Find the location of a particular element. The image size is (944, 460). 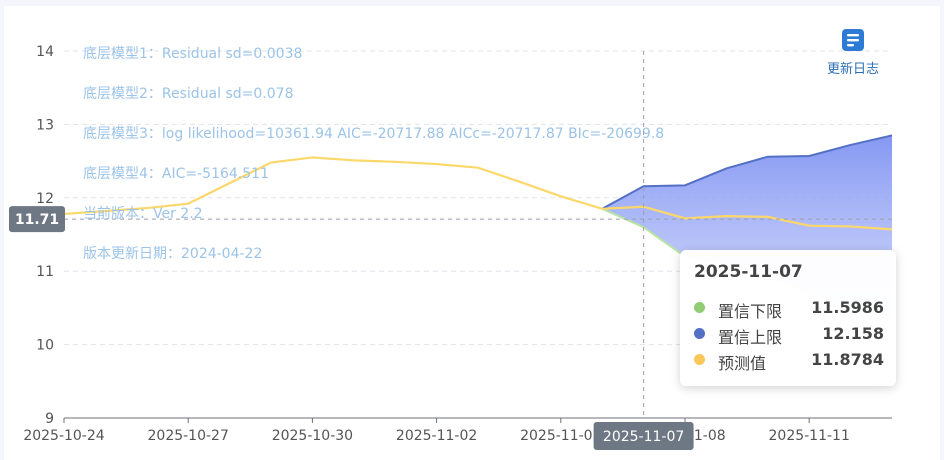

crosshair-y-label-box is located at coordinates (37, 219).